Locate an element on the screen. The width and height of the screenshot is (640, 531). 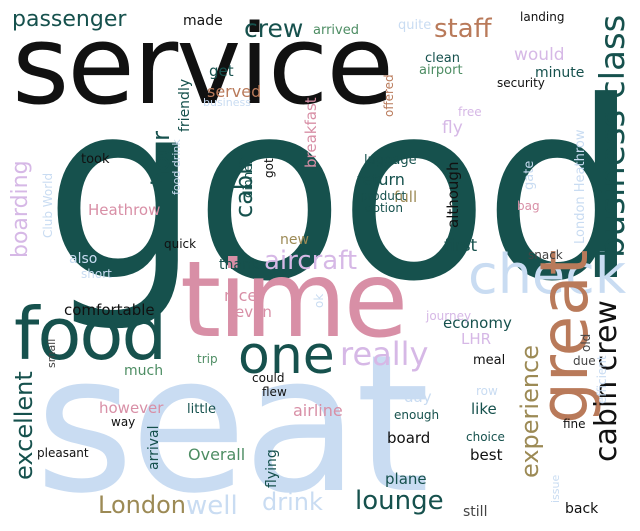
word-experience: experience is located at coordinates (530, 411).